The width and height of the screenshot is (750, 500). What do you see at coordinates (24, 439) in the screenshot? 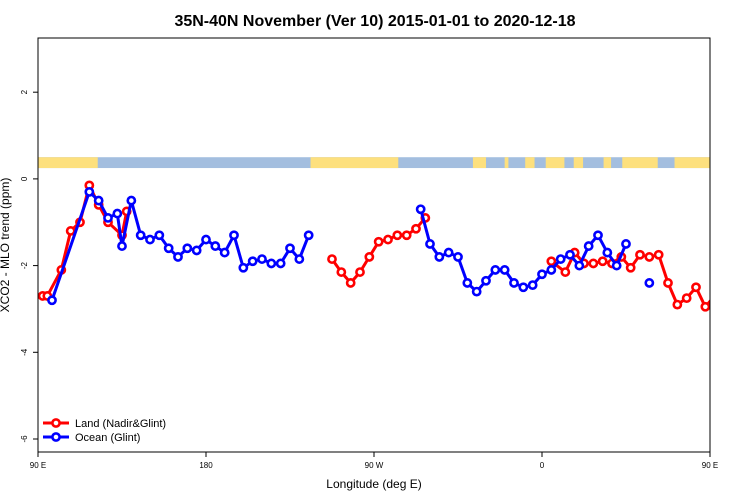
I see `y-tick-label: -6` at bounding box center [24, 439].